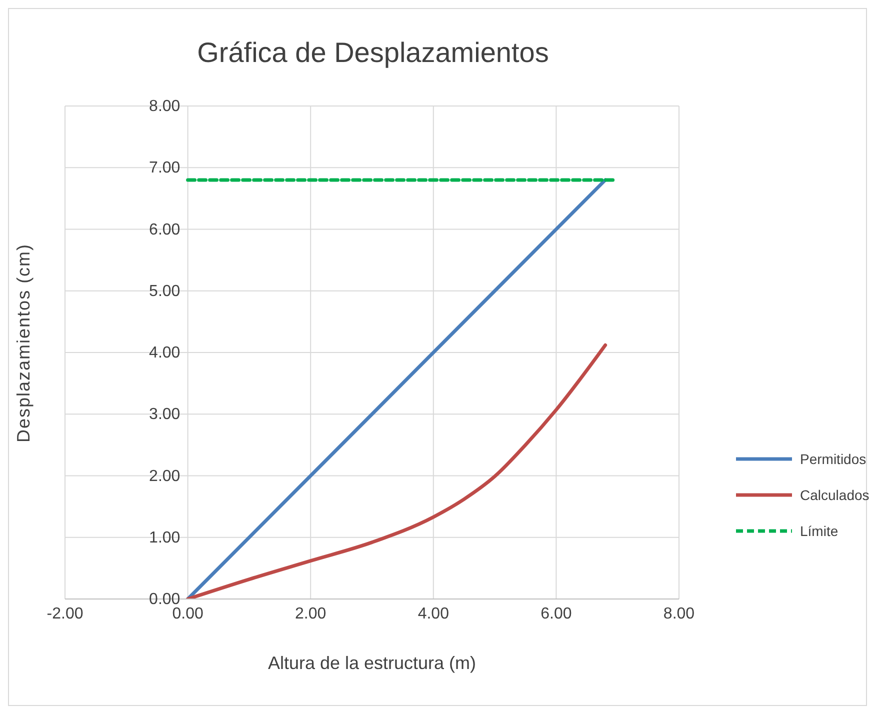  I want to click on x-tick-label: 0.00, so click(188, 613).